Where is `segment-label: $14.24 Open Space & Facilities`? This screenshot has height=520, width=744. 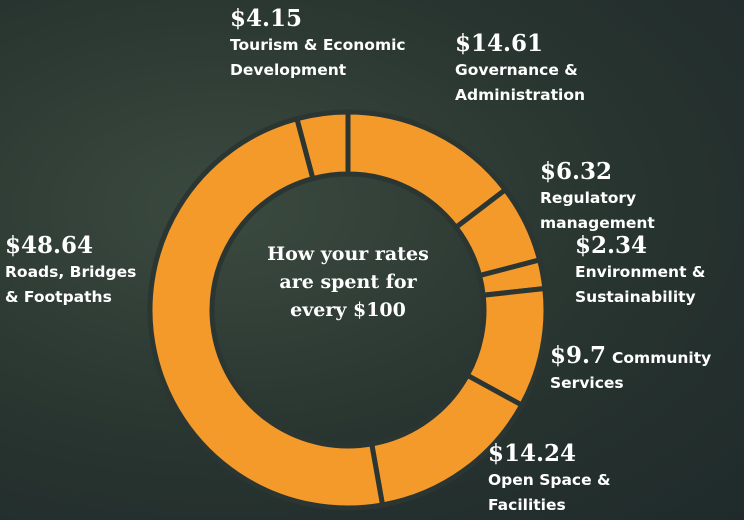
segment-label: $14.24 Open Space & Facilities is located at coordinates (558, 479).